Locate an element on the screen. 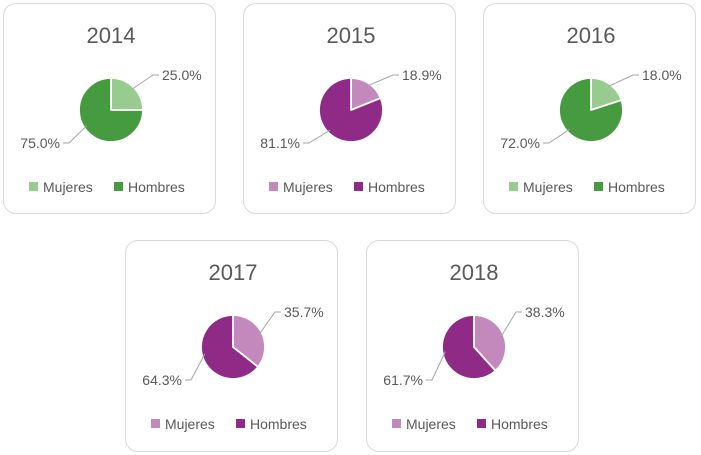 This screenshot has width=701, height=455. chart-title: 2017 is located at coordinates (233, 272).